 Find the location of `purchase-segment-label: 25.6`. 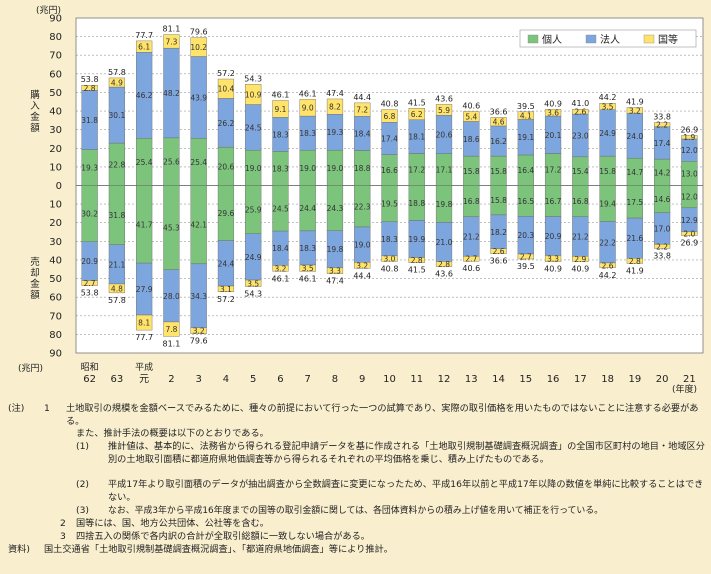

purchase-segment-label: 25.6 is located at coordinates (171, 162).